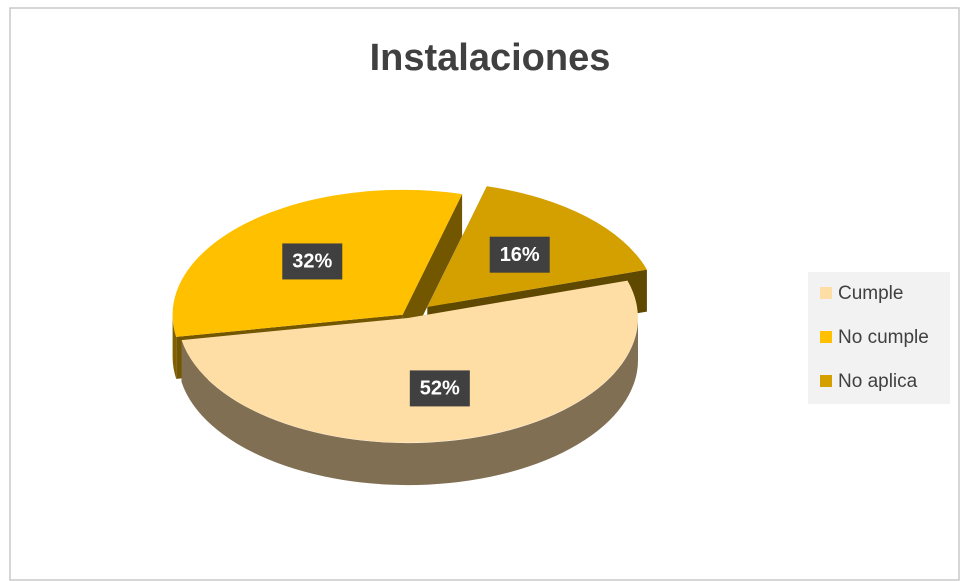 The width and height of the screenshot is (960, 581). What do you see at coordinates (870, 293) in the screenshot?
I see `legend-label: Cumple` at bounding box center [870, 293].